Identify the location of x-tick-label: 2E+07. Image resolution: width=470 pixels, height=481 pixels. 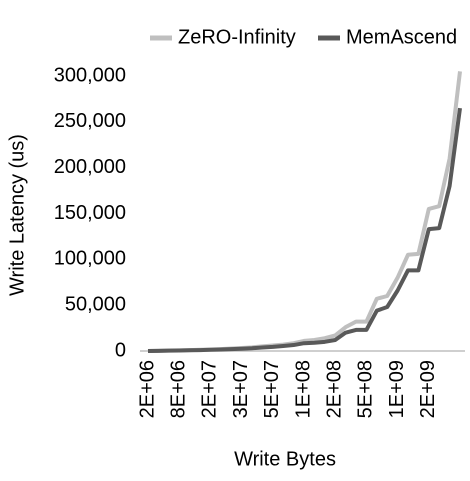
(210, 389).